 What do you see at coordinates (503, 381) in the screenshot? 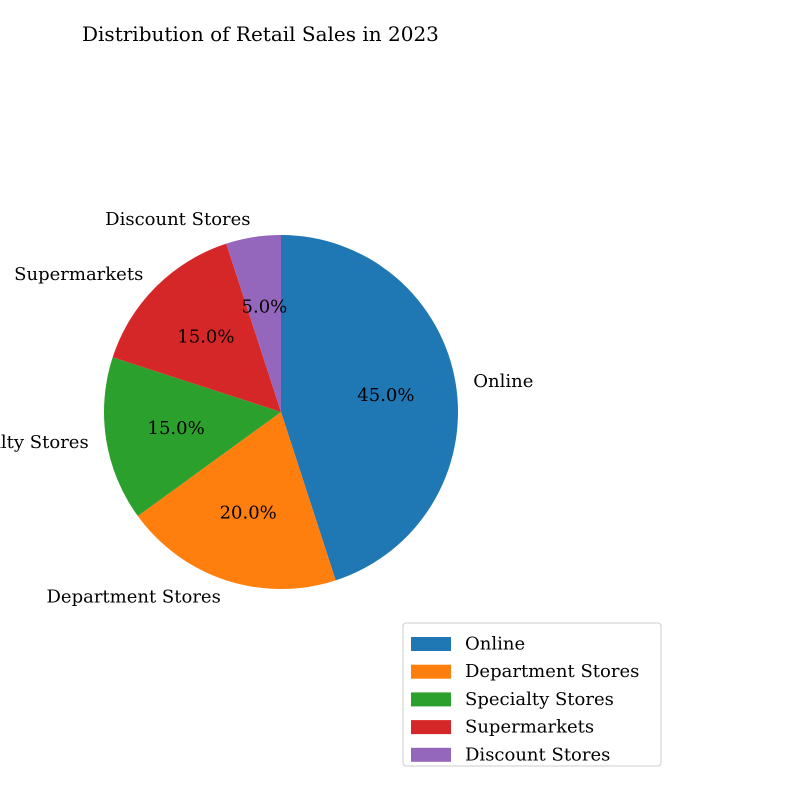
I see `slice-label-online: Online` at bounding box center [503, 381].